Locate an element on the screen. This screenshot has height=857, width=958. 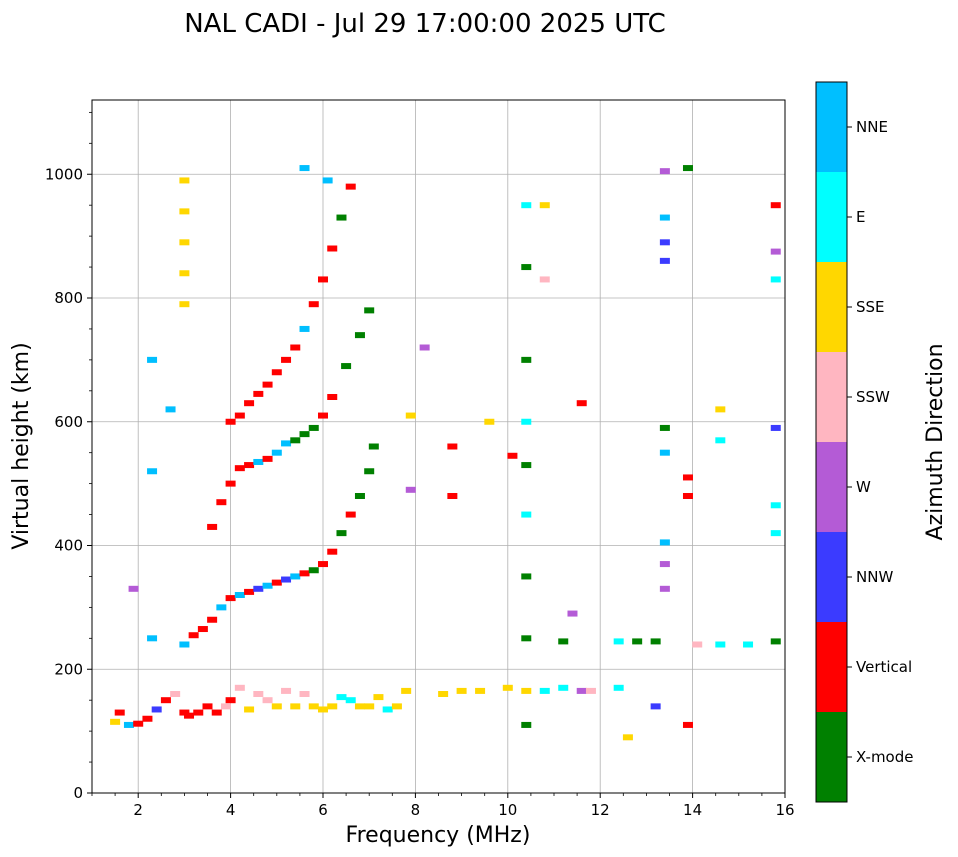
colorbar-tick-label: NNE is located at coordinates (872, 127).